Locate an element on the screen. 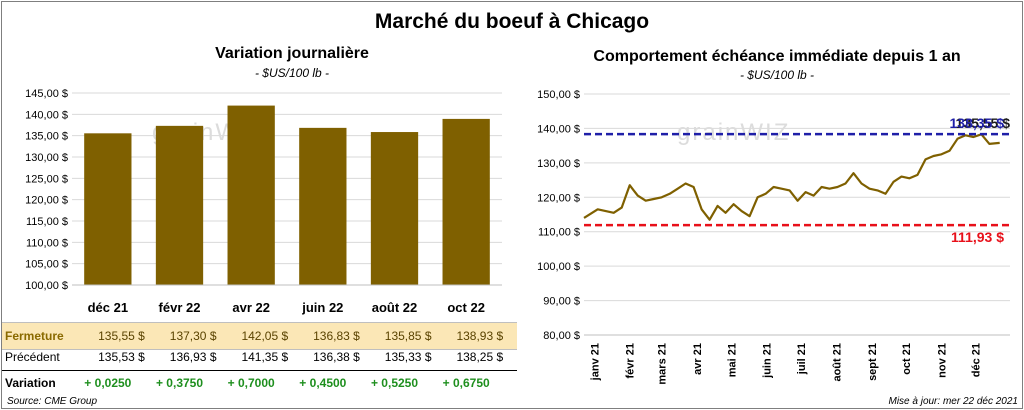 The width and height of the screenshot is (1024, 410). bar-y-tick-label: 130,00 $ is located at coordinates (46, 158).